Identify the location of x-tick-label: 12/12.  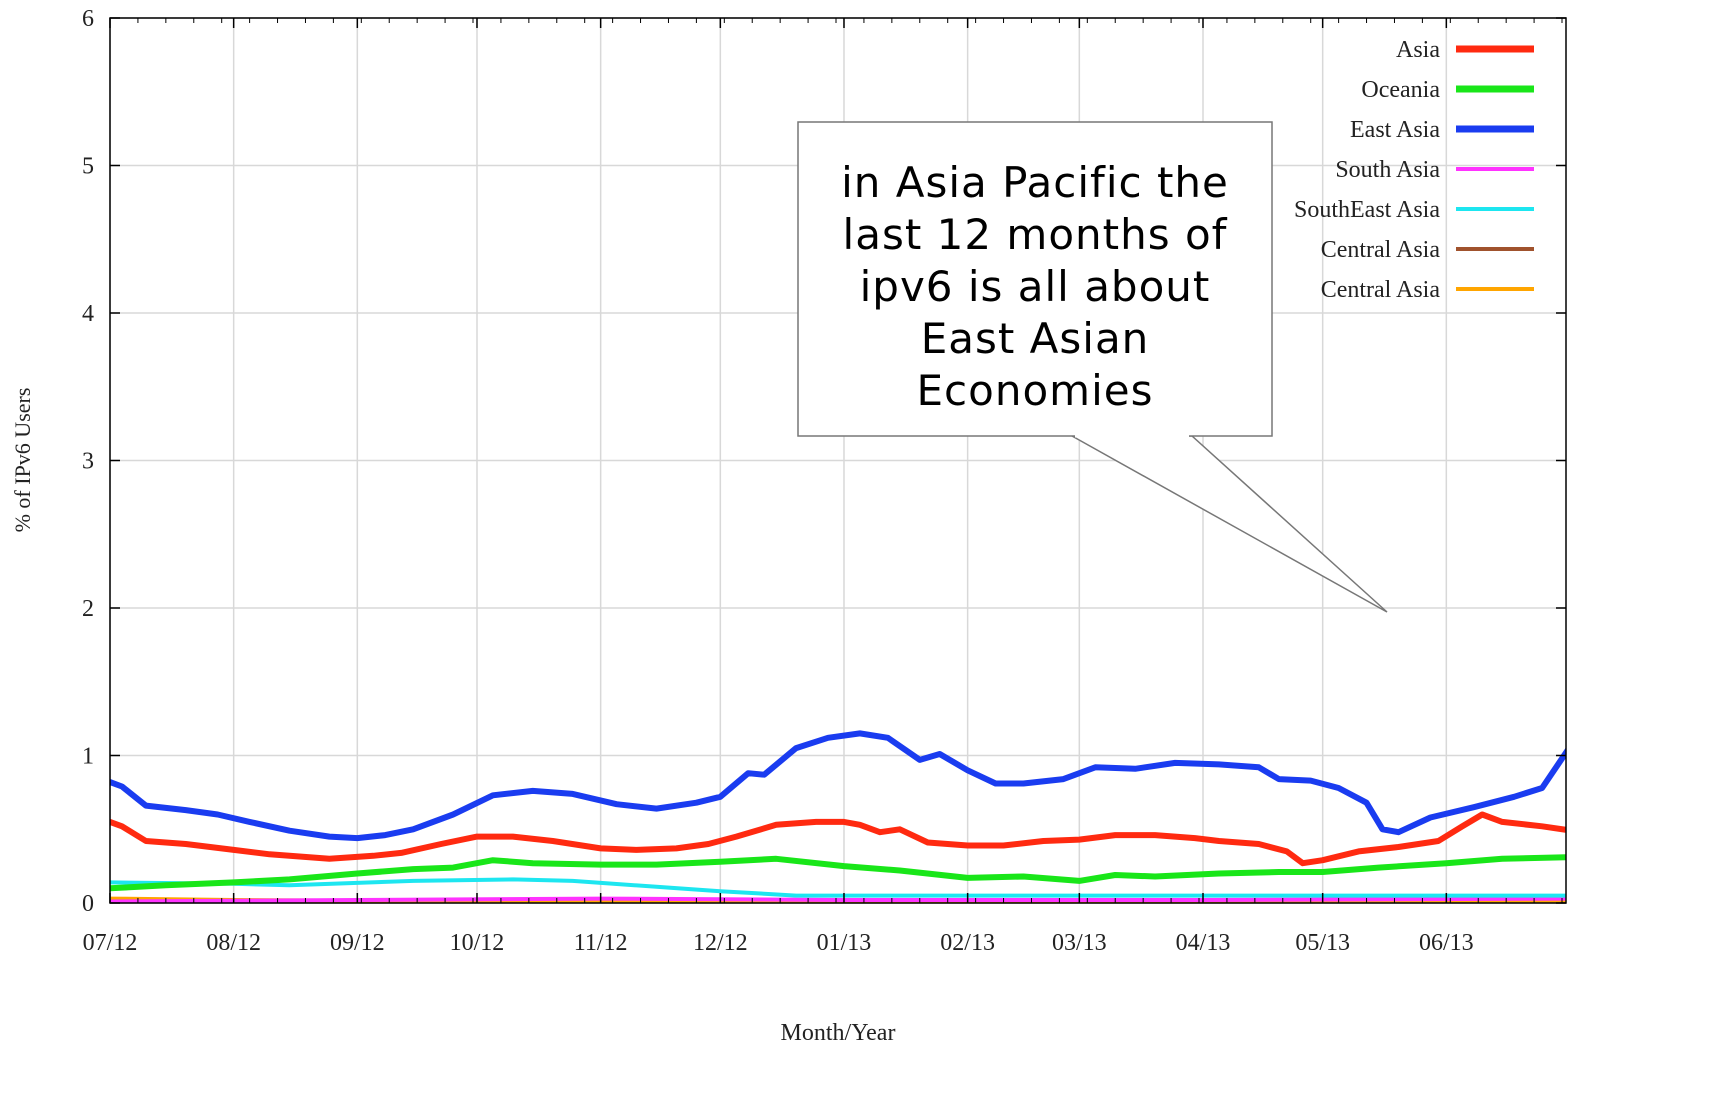
(720, 943).